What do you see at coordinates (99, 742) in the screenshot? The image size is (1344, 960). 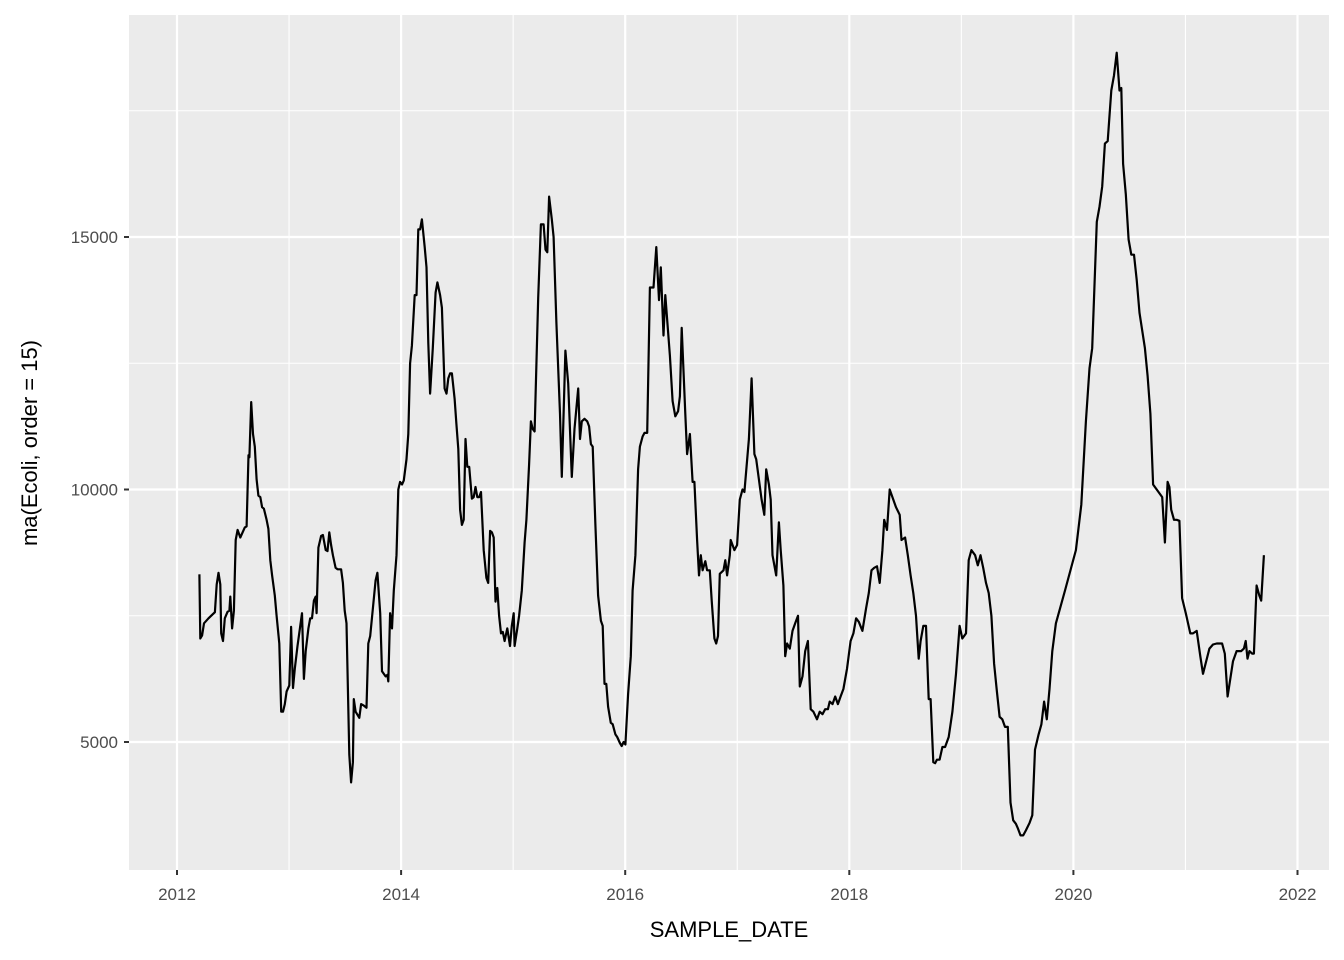 I see `y-tick-label: 5000` at bounding box center [99, 742].